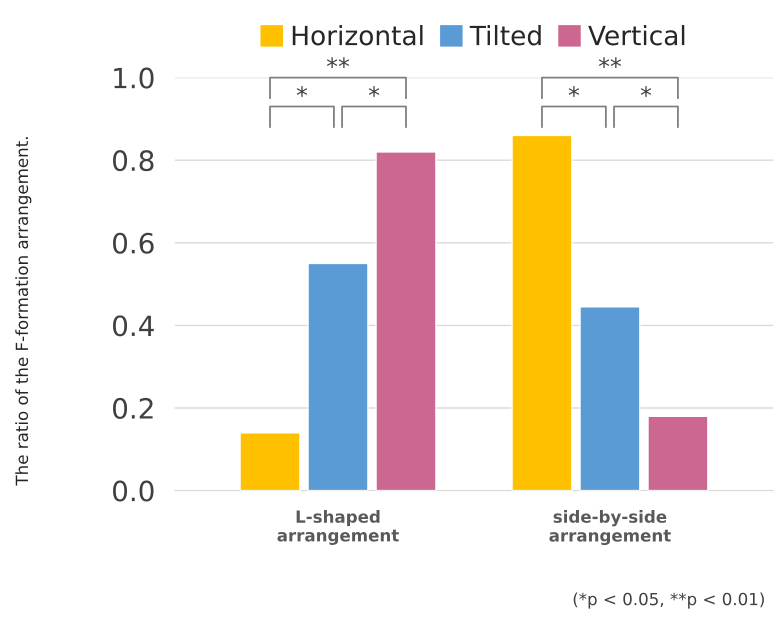 The width and height of the screenshot is (777, 621). Describe the element at coordinates (133, 161) in the screenshot. I see `y-tick-label: 0.8` at that location.